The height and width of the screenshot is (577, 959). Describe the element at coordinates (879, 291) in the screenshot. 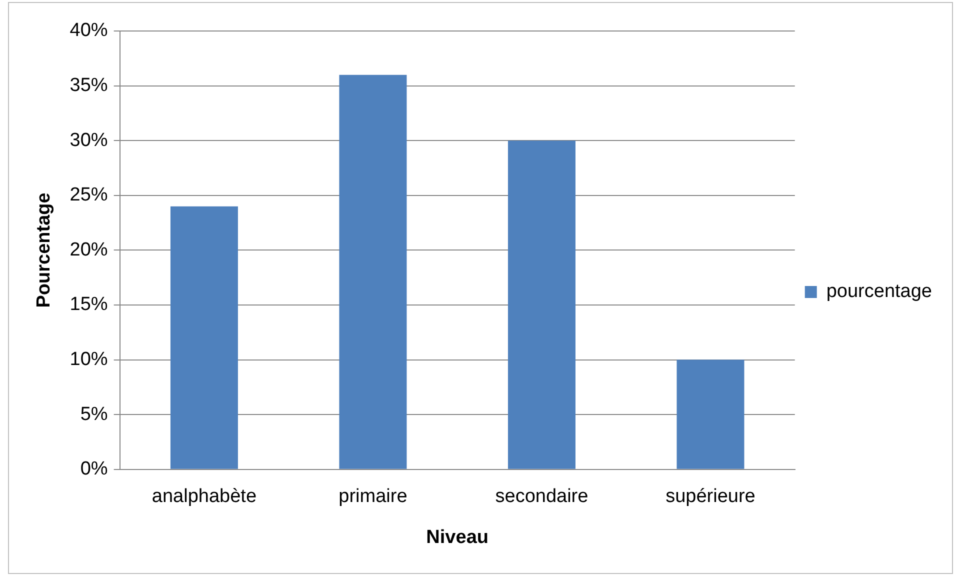

I see `legend-label: pourcentage` at that location.